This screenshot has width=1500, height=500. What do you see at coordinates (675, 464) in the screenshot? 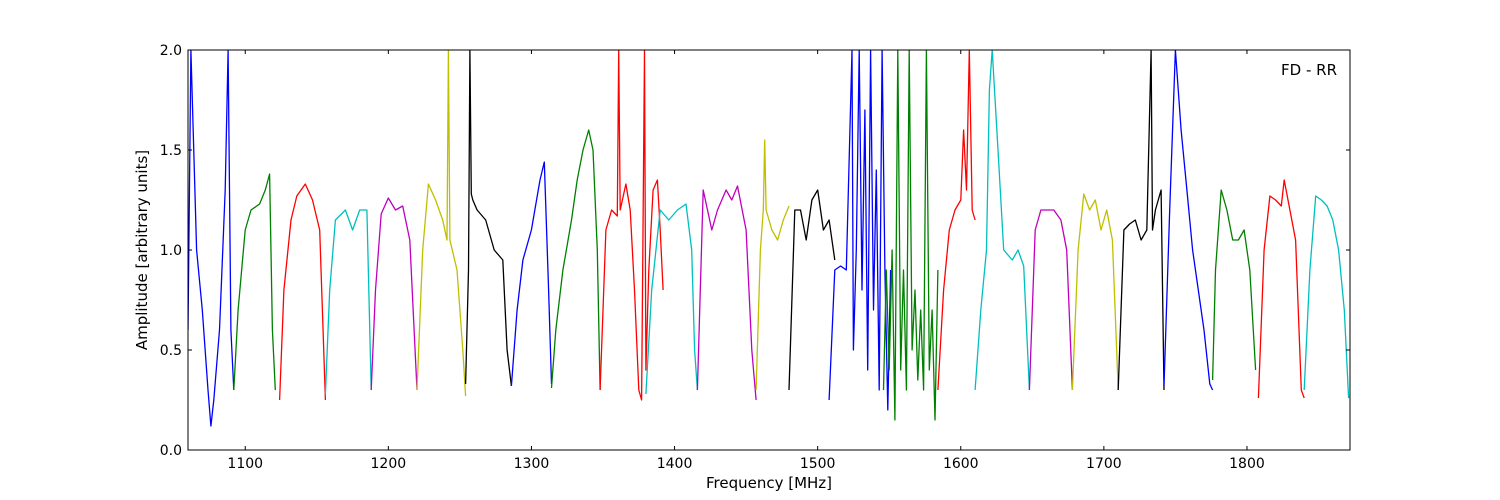
I see `x-tick-label: 1400` at bounding box center [675, 464].